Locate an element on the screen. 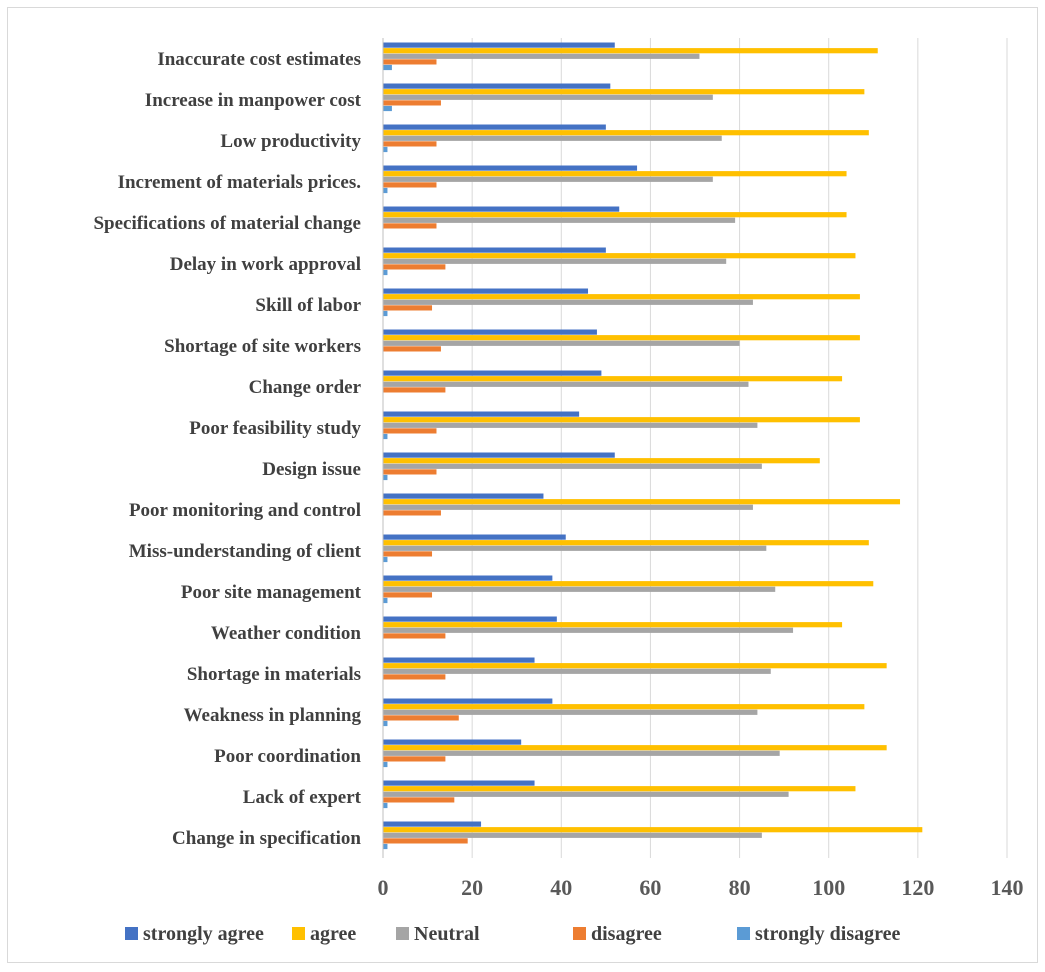  legend-swatch-disagree is located at coordinates (579, 933).